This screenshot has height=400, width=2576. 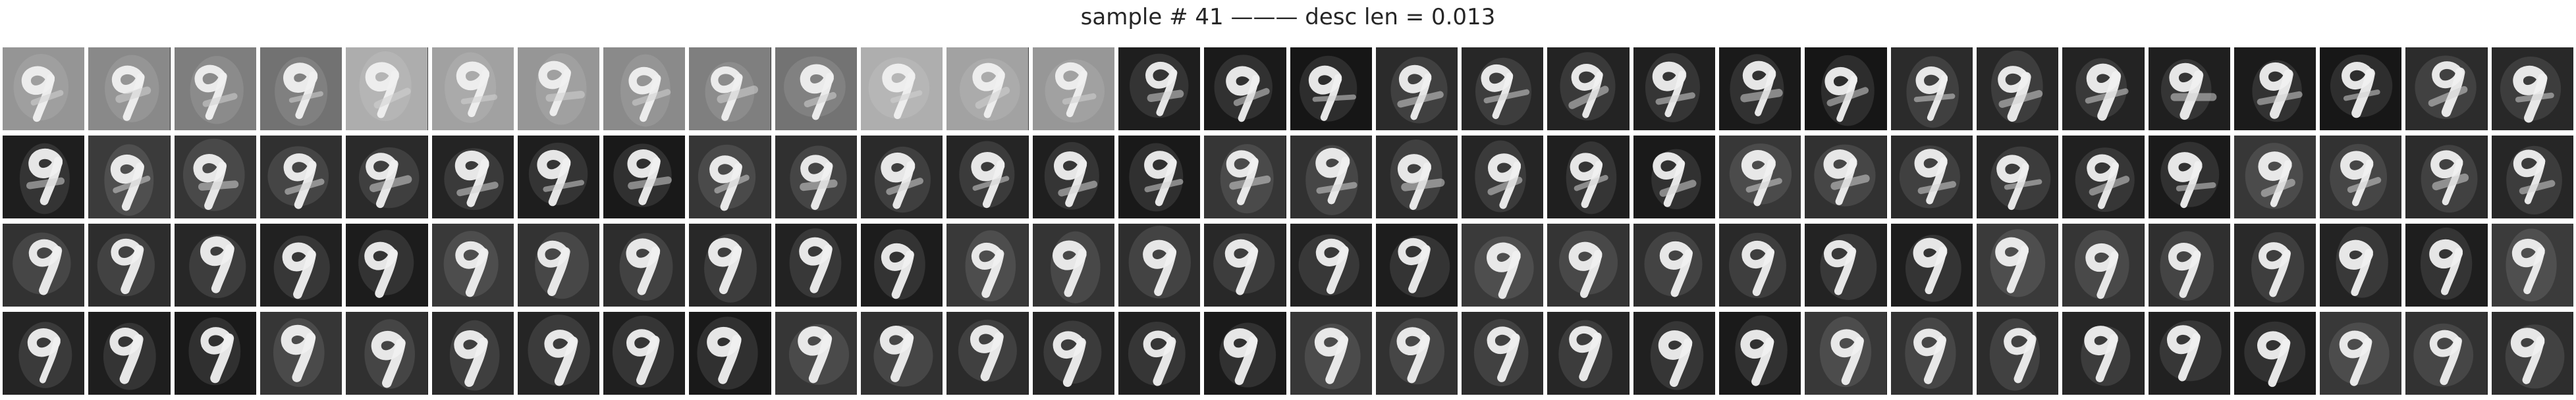 I want to click on figure-title: sample # 41 ——— desc len = 0.013, so click(x=1288, y=17).